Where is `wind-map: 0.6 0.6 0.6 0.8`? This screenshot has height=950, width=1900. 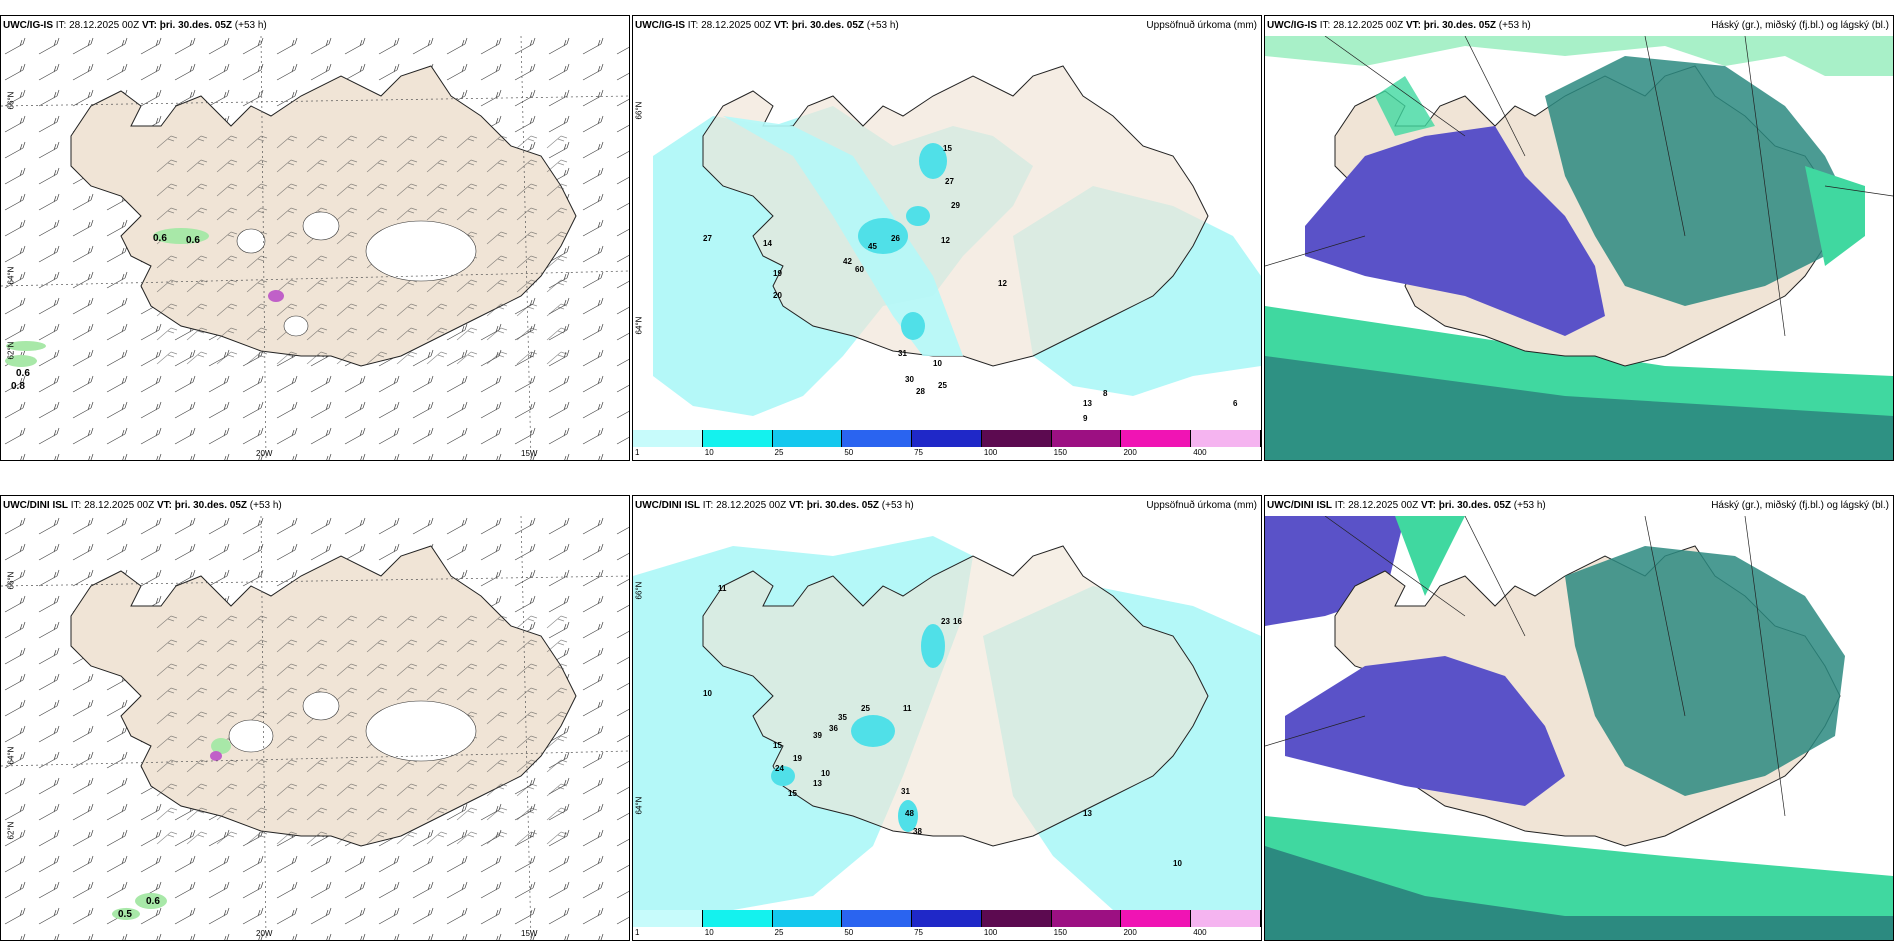 wind-map: 0.6 0.6 0.6 0.8 is located at coordinates (315, 248).